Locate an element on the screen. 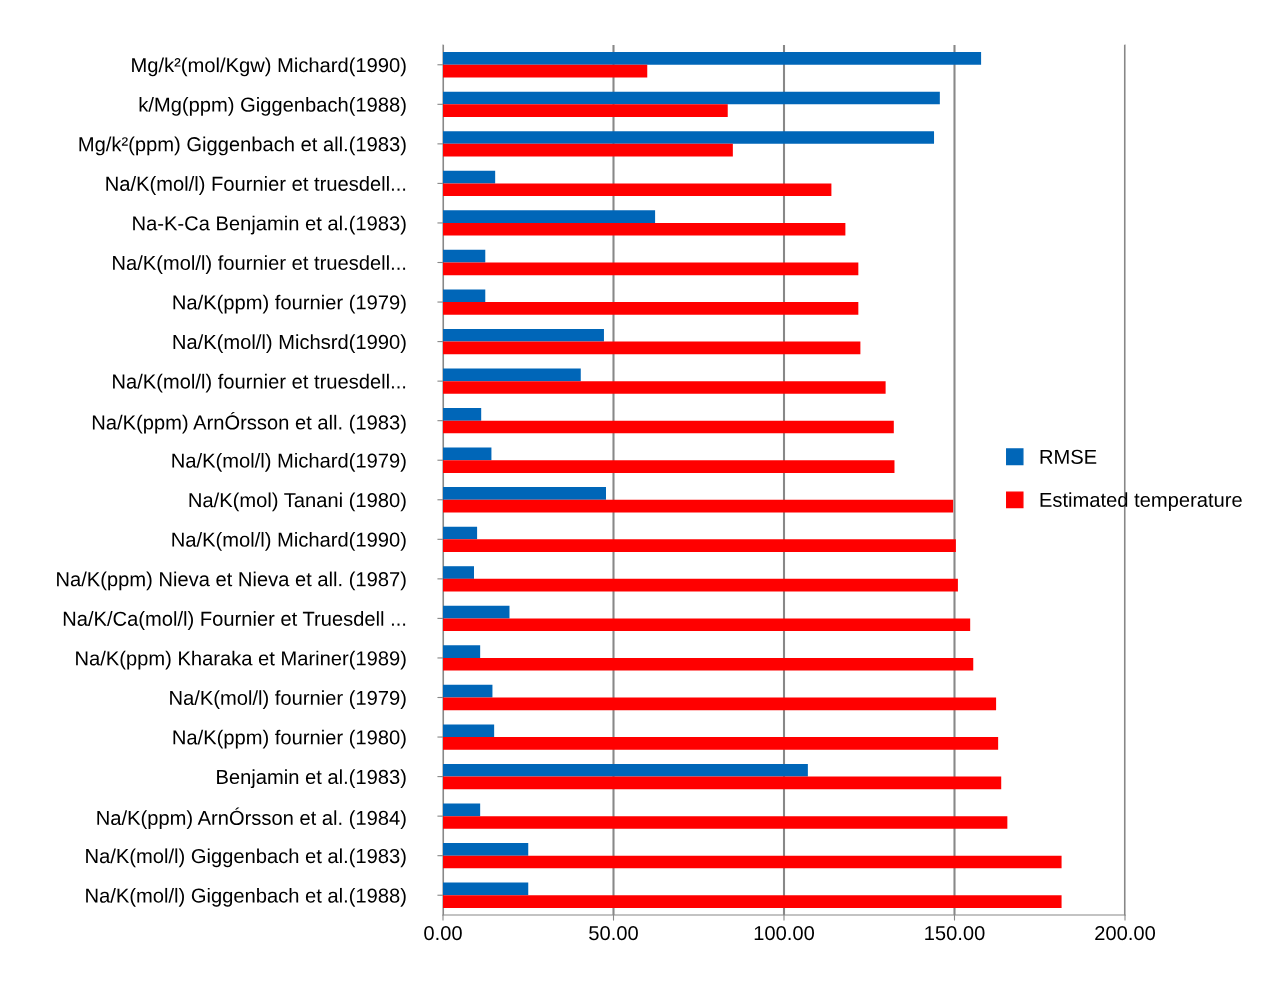 The image size is (1278, 988). y-tick-label: Mg/k²(mol/Kgw) Michard(1990) is located at coordinates (269, 67).